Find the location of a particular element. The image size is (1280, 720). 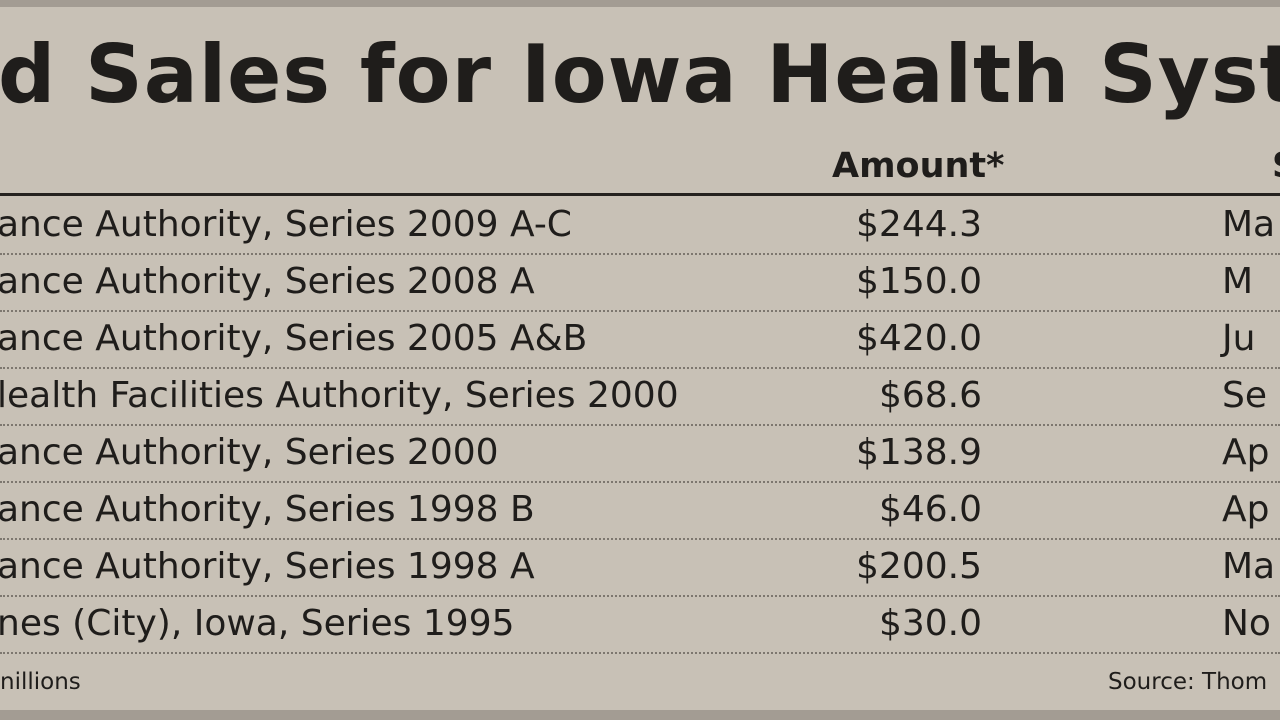

table-row: ance Authority, Series 2008 A $150.0 M is located at coordinates (640, 283).